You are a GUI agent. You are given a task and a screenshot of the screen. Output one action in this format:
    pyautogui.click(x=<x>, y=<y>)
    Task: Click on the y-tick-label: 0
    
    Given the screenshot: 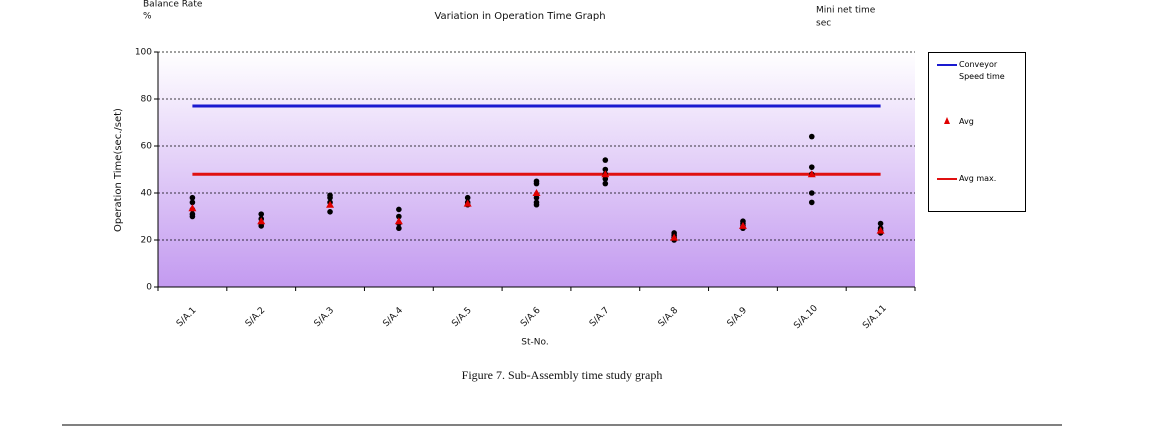 What is the action you would take?
    pyautogui.click(x=149, y=288)
    